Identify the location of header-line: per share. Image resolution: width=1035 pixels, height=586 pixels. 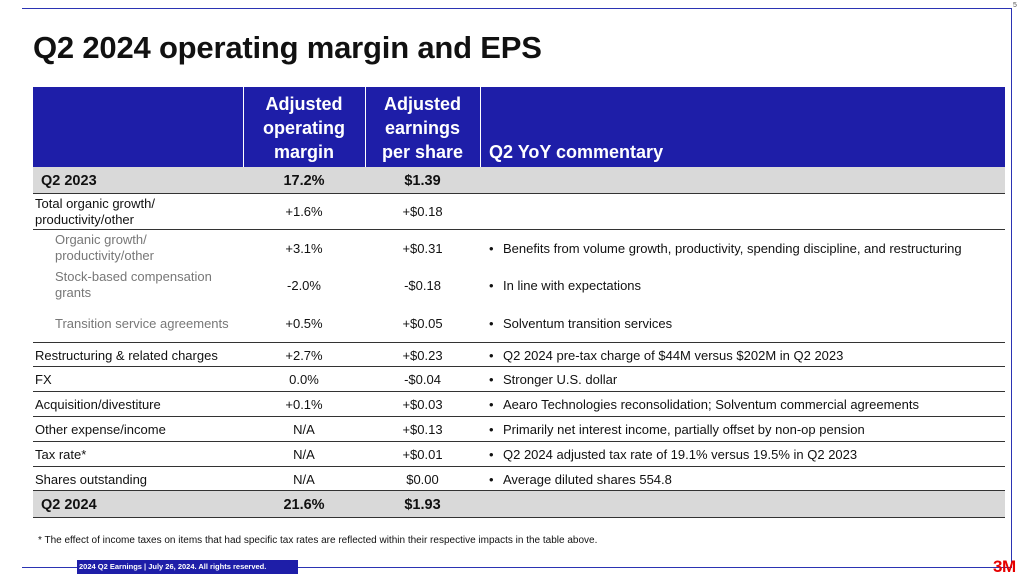
(422, 152).